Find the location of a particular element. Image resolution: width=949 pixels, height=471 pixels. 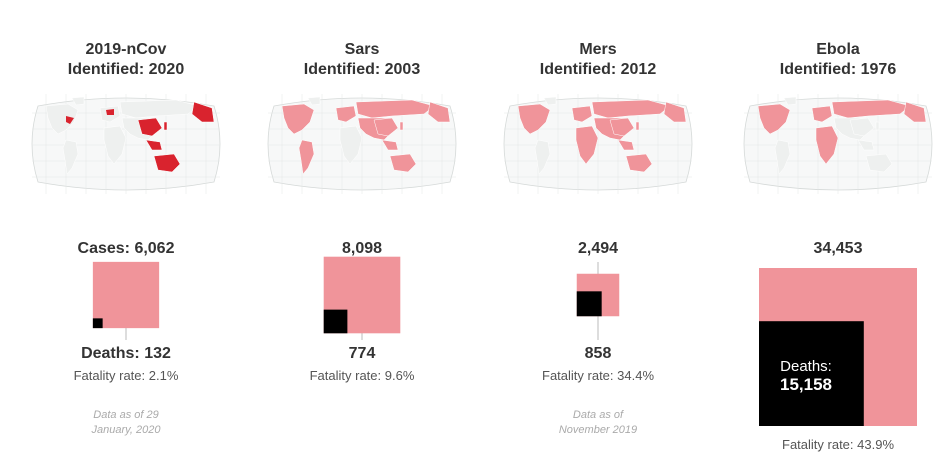

panel-title: Ebola is located at coordinates (838, 49).